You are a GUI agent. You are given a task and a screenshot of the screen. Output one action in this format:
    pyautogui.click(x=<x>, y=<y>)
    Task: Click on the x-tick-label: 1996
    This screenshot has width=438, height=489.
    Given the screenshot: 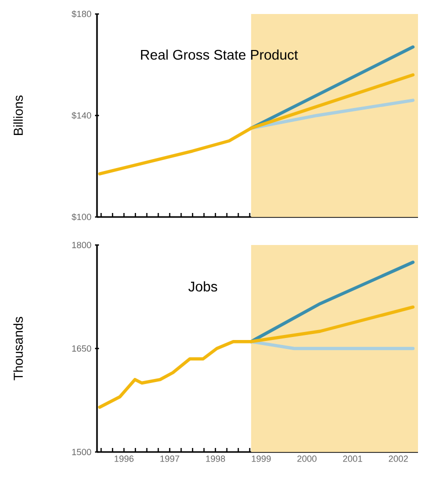 What is the action you would take?
    pyautogui.click(x=124, y=459)
    